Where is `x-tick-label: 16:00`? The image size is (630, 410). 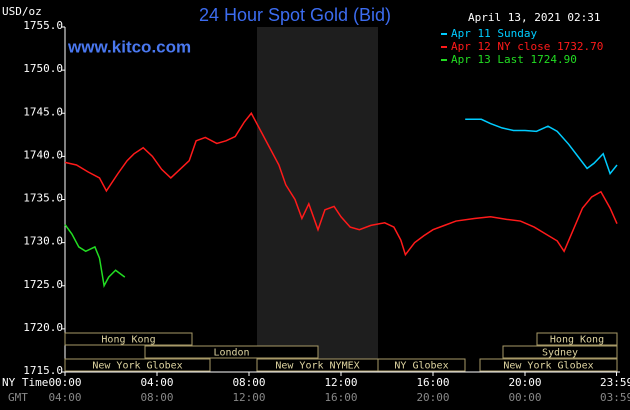
x-tick-label: 16:00 is located at coordinates (432, 382).